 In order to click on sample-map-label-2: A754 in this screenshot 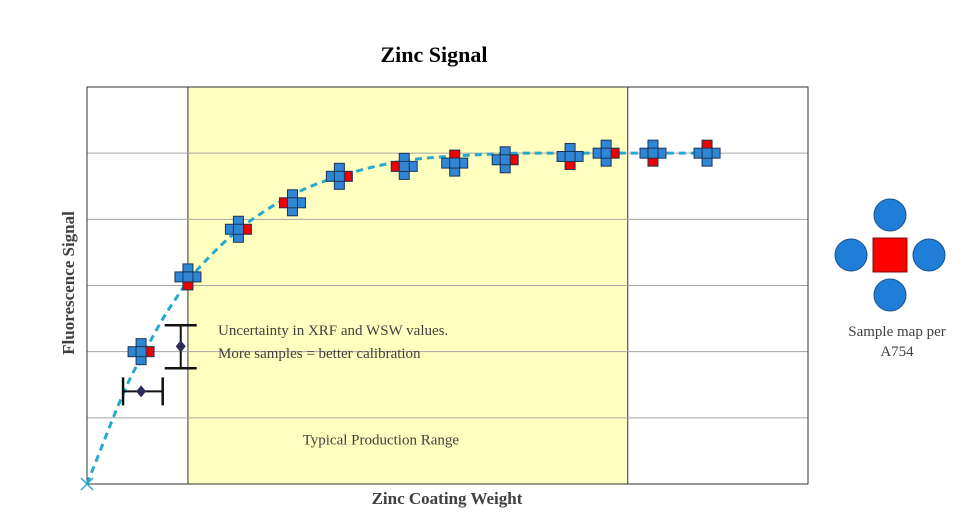, I will do `click(897, 352)`.